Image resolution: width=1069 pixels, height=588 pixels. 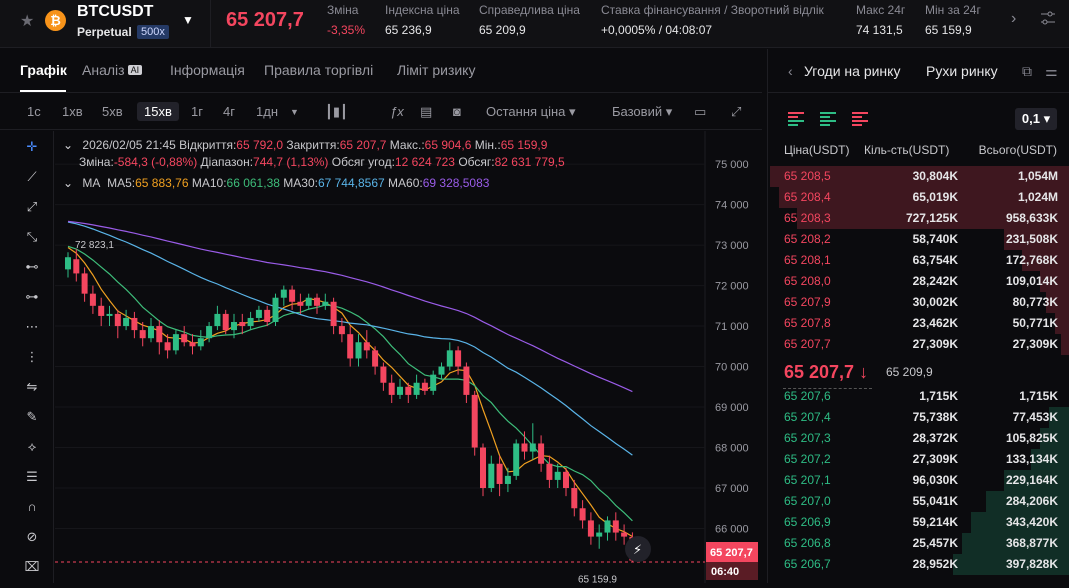 I want to click on row-price: 65 207,8, so click(x=807, y=323).